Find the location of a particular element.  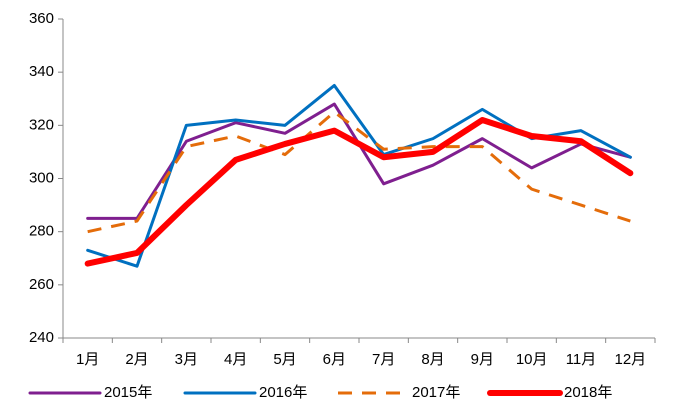

x-tick-label: 4月 is located at coordinates (235, 359).